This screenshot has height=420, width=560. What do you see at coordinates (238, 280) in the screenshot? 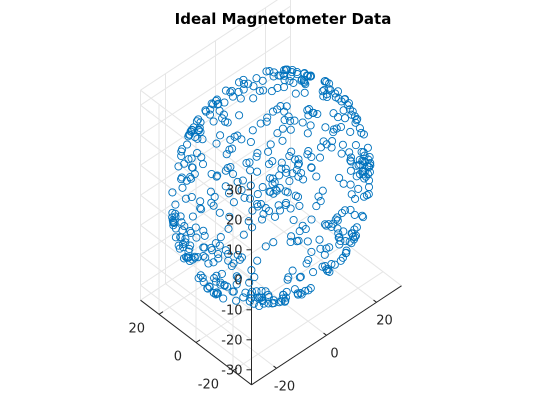
I see `z-tick-label: 0` at bounding box center [238, 280].